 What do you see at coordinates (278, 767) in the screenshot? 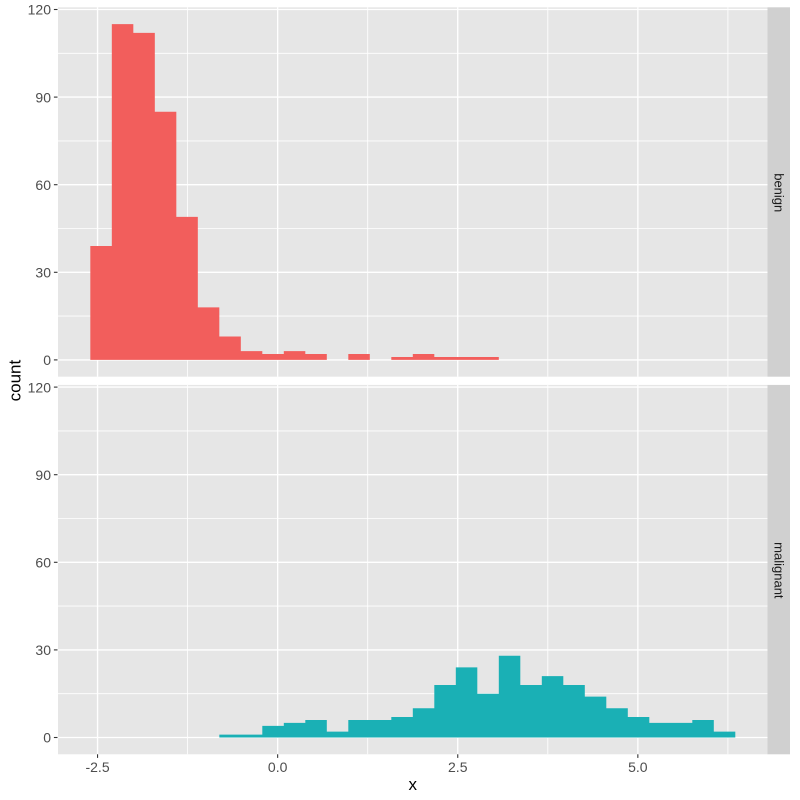
I see `svg-text: 0.0` at bounding box center [278, 767].